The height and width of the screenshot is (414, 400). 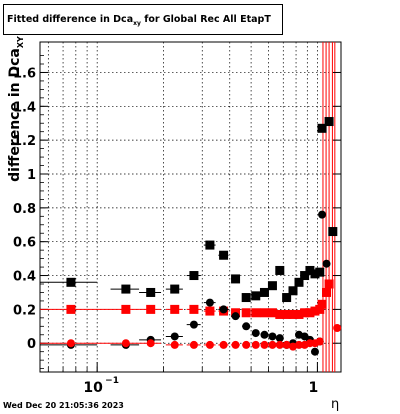 I want to click on y-tick-label: 1.2, so click(x=24, y=141).